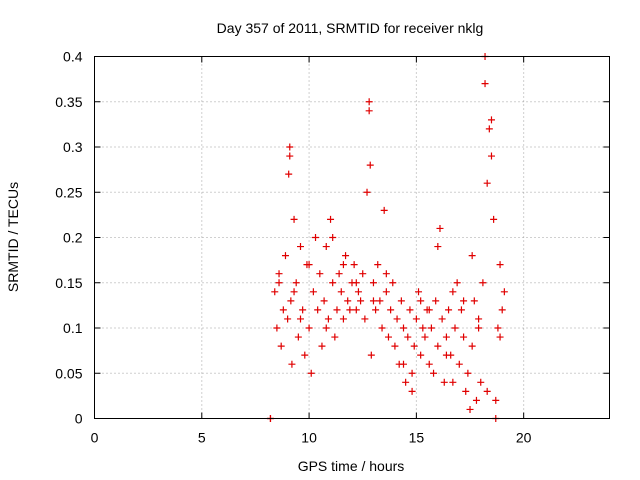 The height and width of the screenshot is (480, 640). What do you see at coordinates (13, 237) in the screenshot?
I see `y-axis-label: SRMTID / TECUs` at bounding box center [13, 237].